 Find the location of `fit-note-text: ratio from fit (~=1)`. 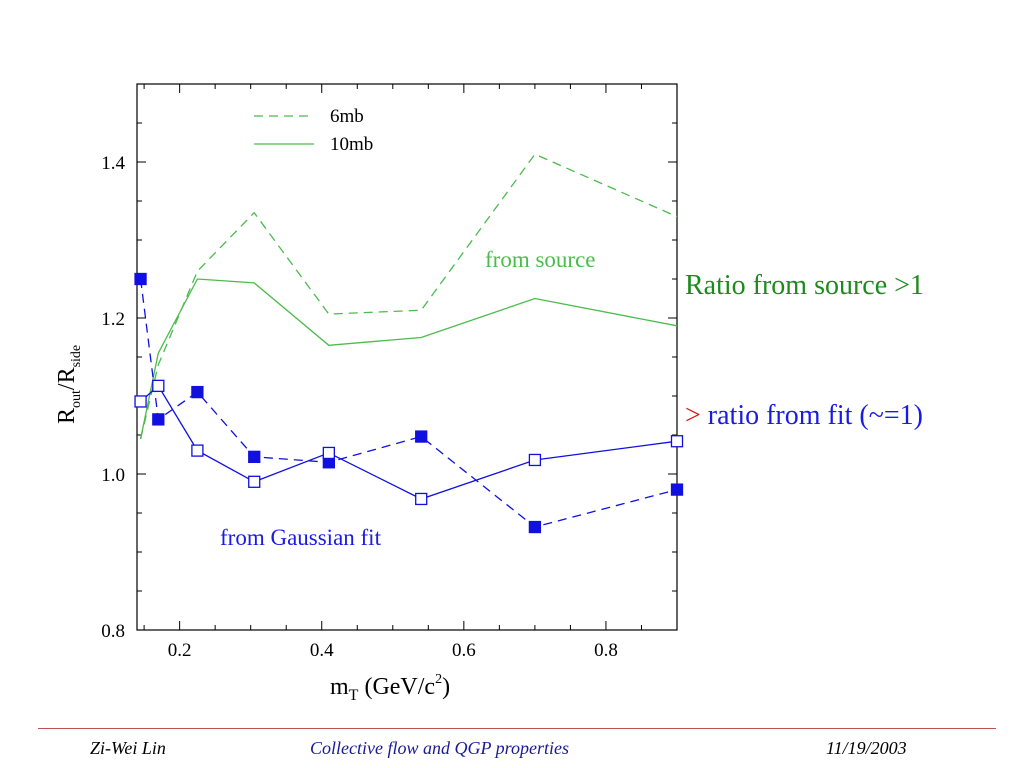

fit-note-text: ratio from fit (~=1) is located at coordinates (812, 415).